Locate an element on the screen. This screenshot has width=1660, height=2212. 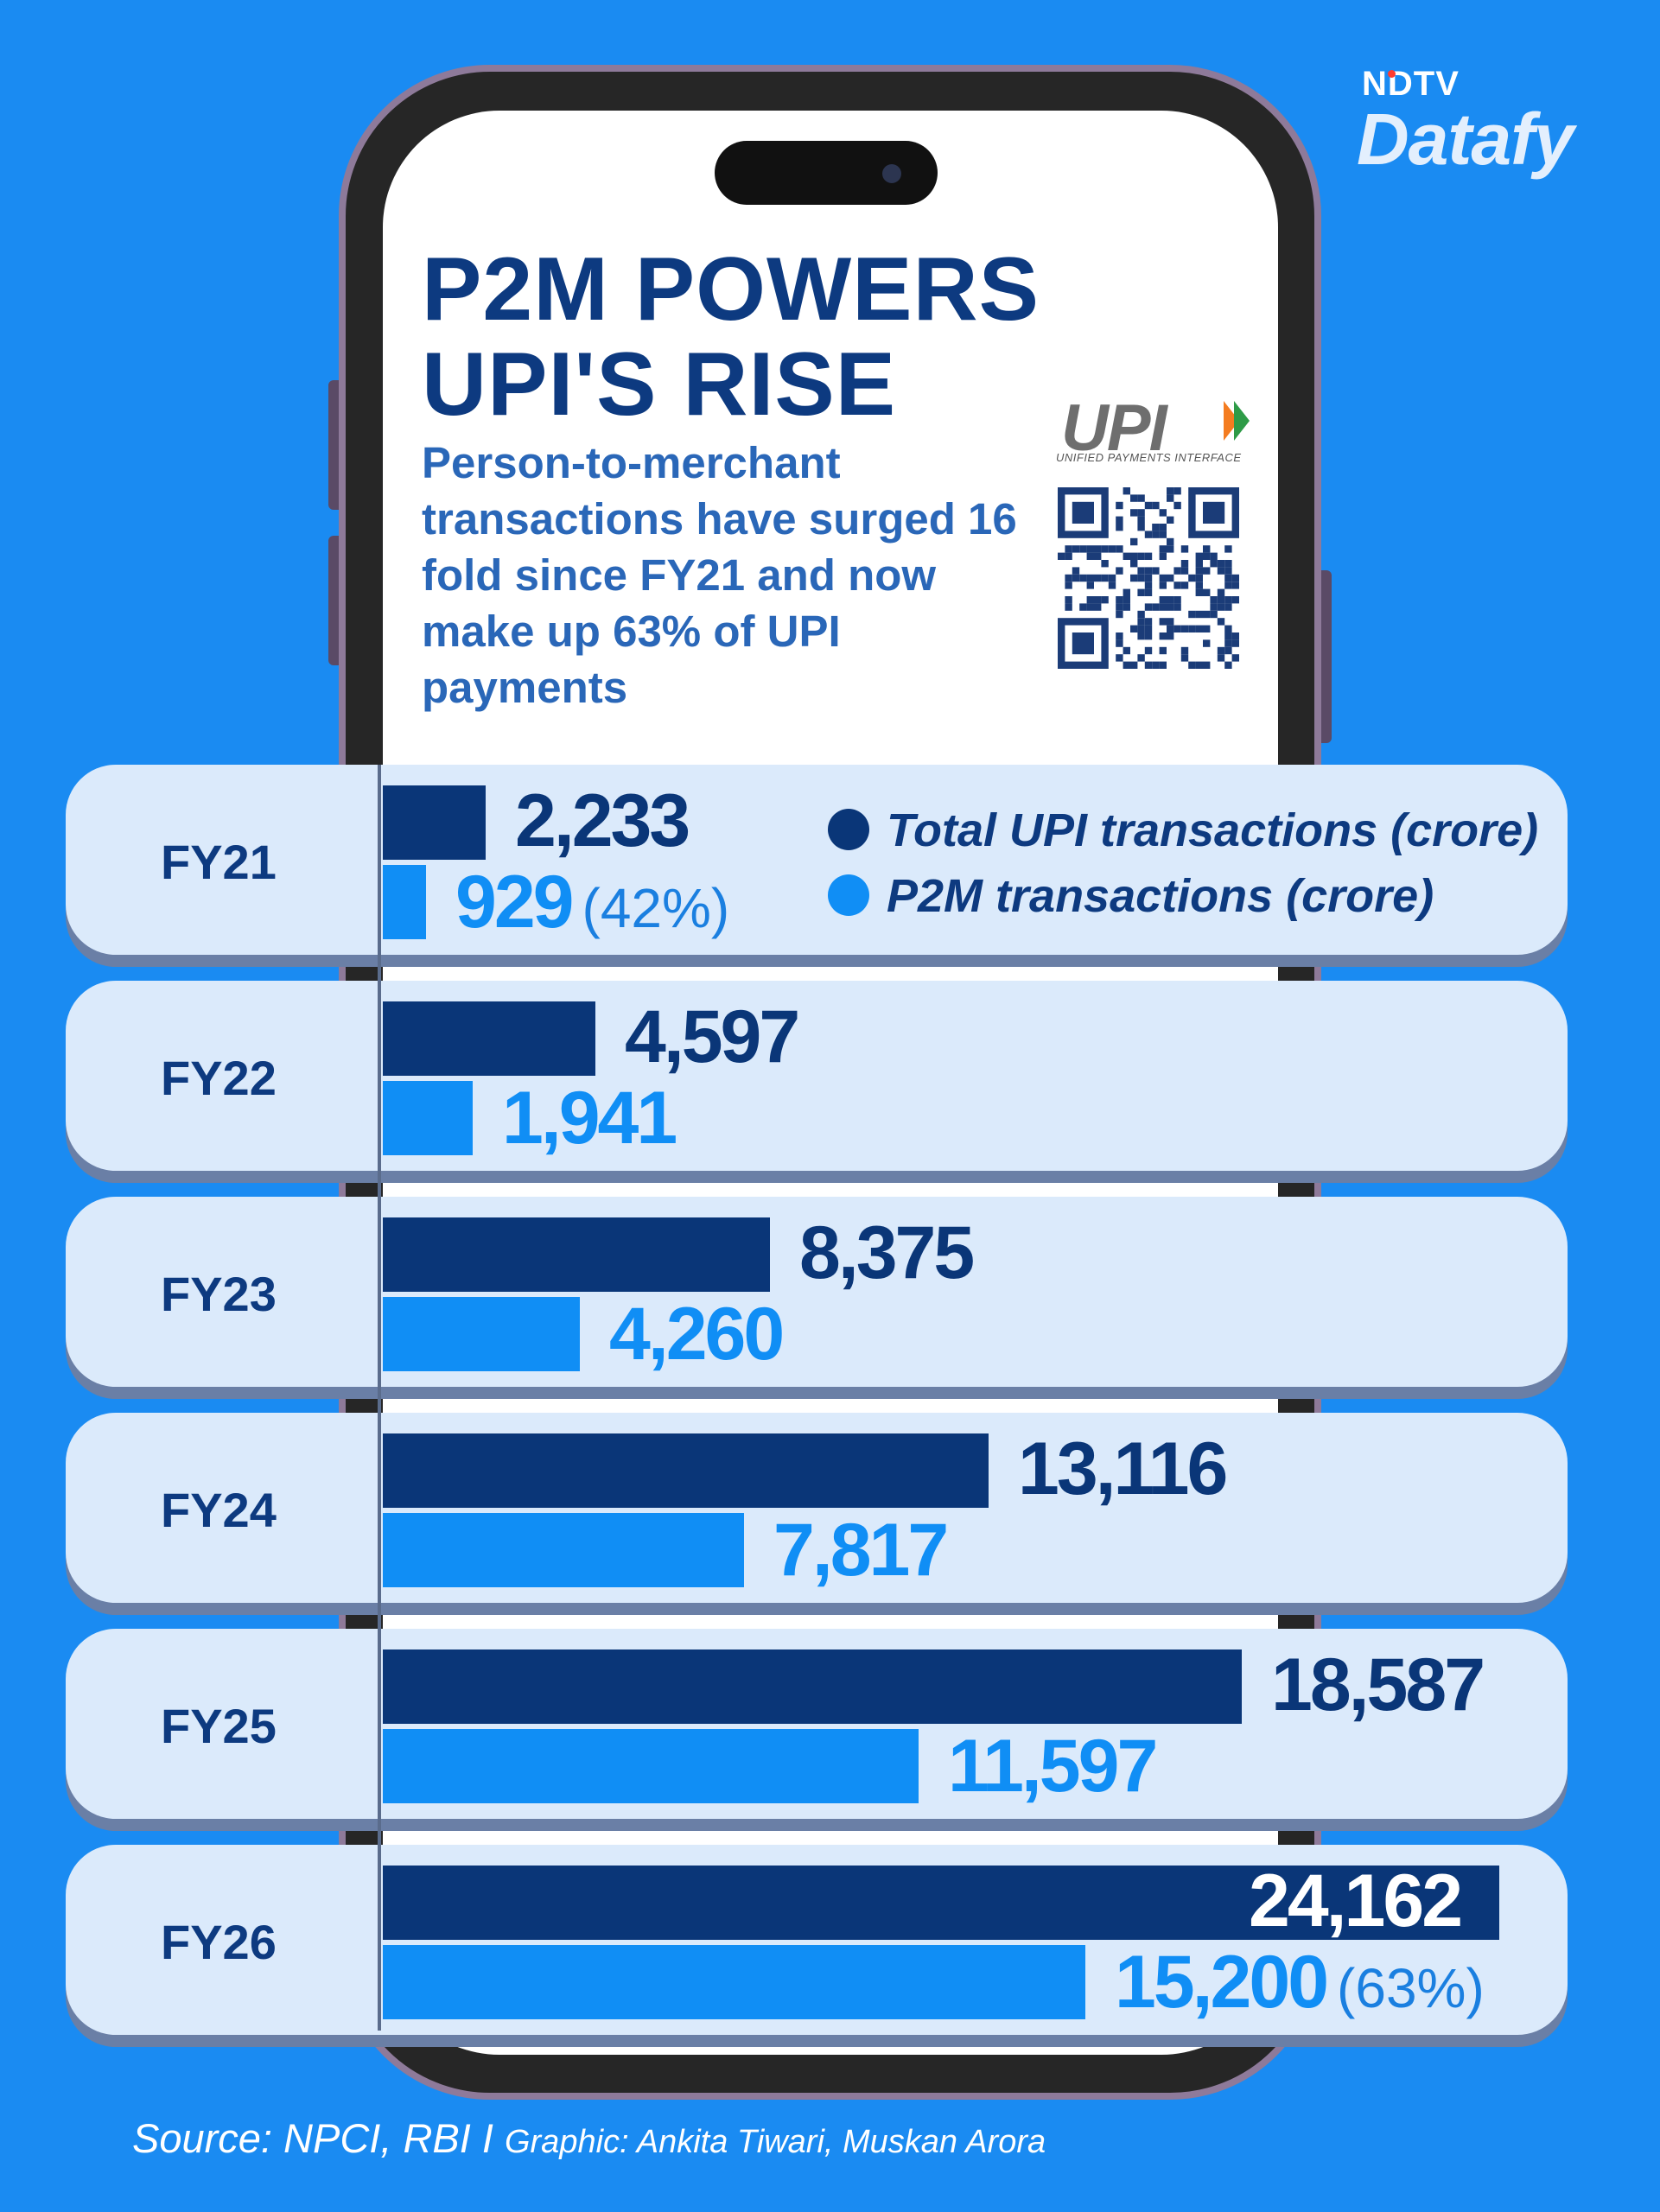
graphic-credit: Graphic: Ankita Tiwari, Muskan Arora is located at coordinates (775, 2142).